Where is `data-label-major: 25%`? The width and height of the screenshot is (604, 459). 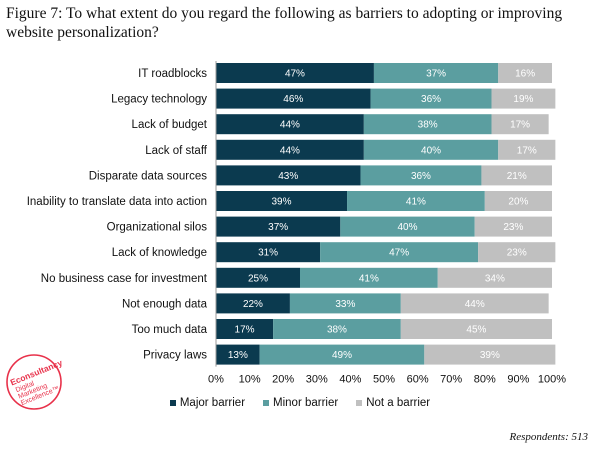
data-label-major: 25% is located at coordinates (258, 278).